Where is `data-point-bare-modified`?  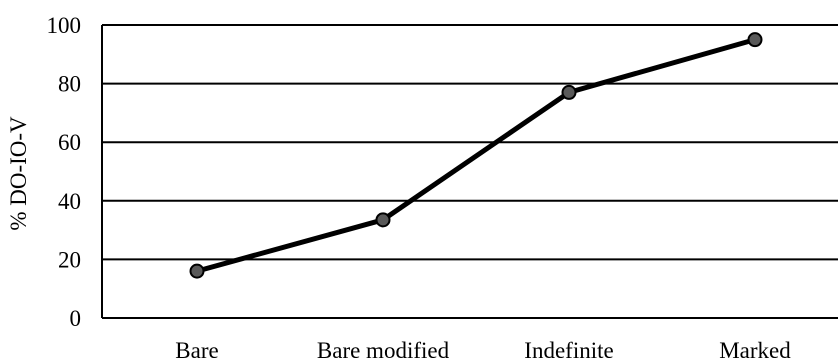
data-point-bare-modified is located at coordinates (383, 220).